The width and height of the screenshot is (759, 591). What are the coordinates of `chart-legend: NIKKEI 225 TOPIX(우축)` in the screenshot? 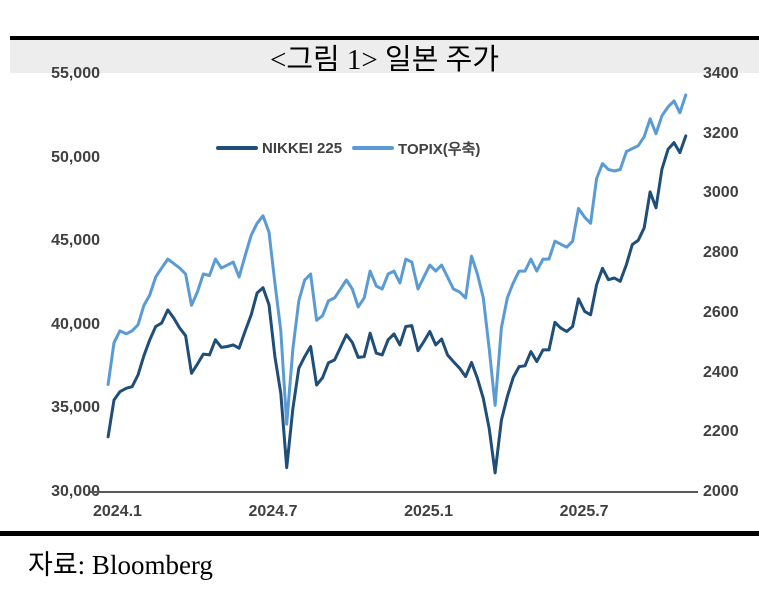 It's located at (353, 148).